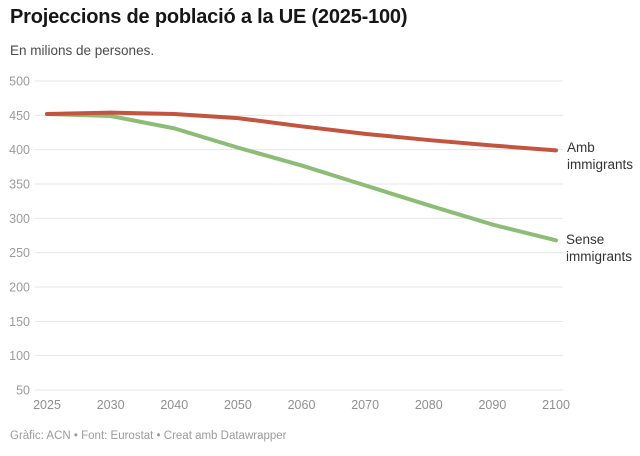  Describe the element at coordinates (174, 405) in the screenshot. I see `x-tick-label-2040: 2040` at that location.